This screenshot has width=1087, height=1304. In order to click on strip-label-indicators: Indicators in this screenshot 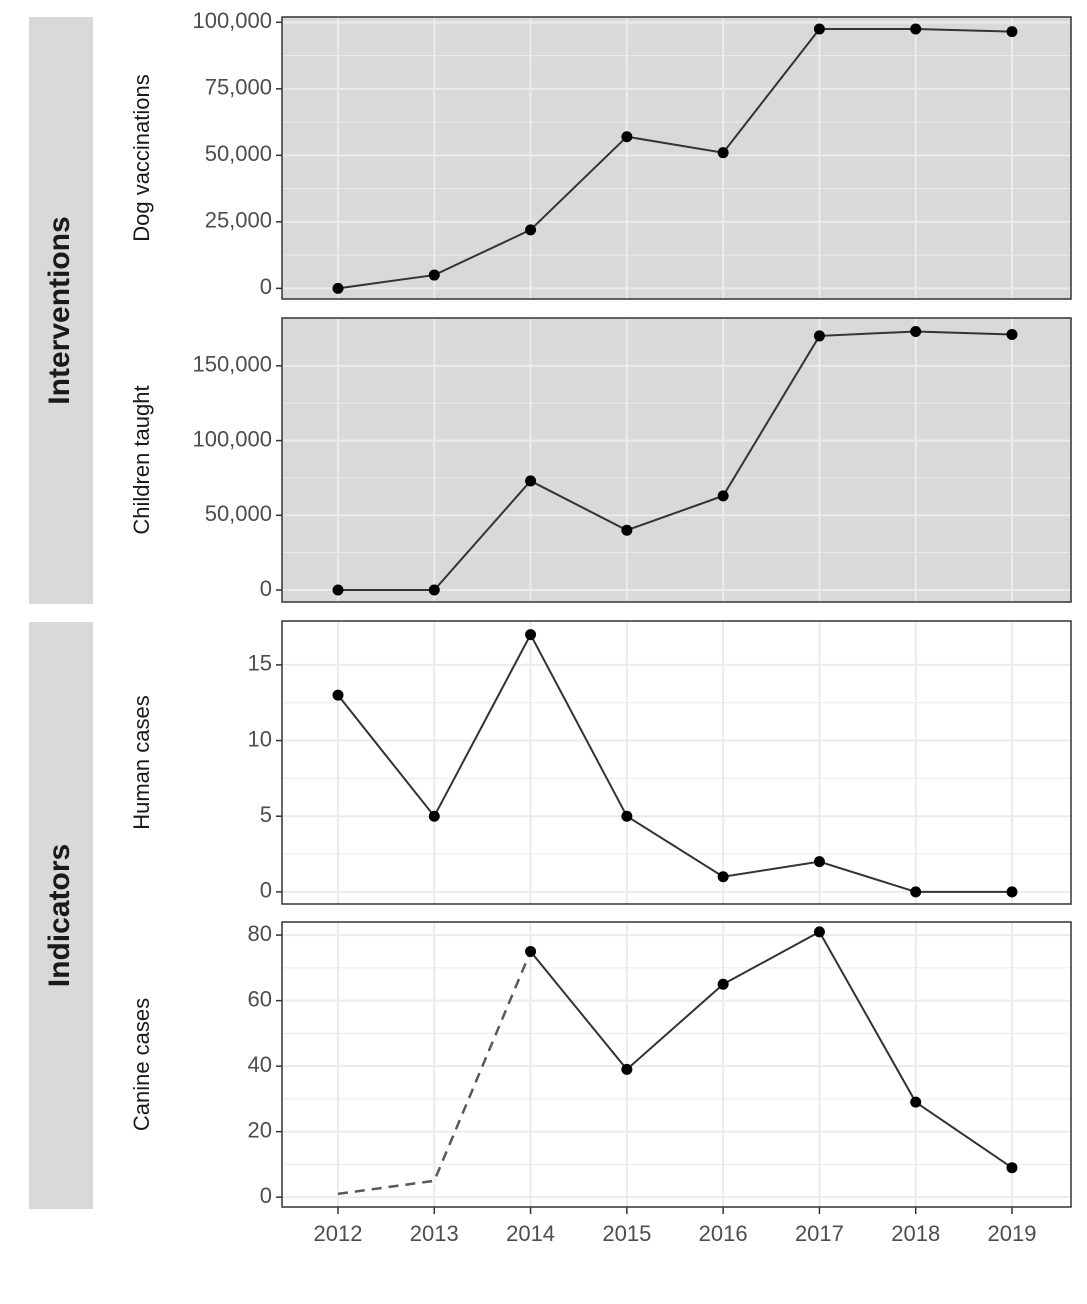, I will do `click(59, 915)`.